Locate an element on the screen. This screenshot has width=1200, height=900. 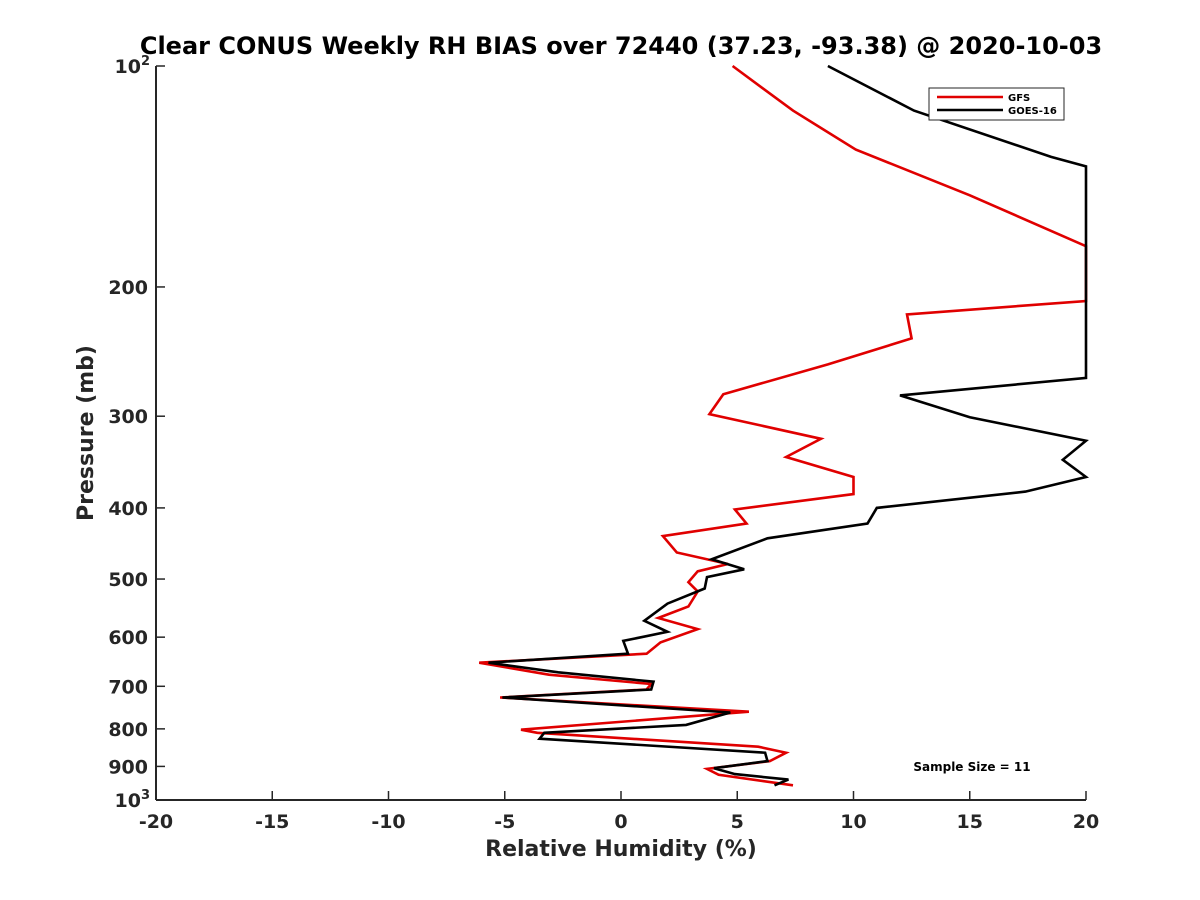
x-tick-label: 5 is located at coordinates (737, 822).